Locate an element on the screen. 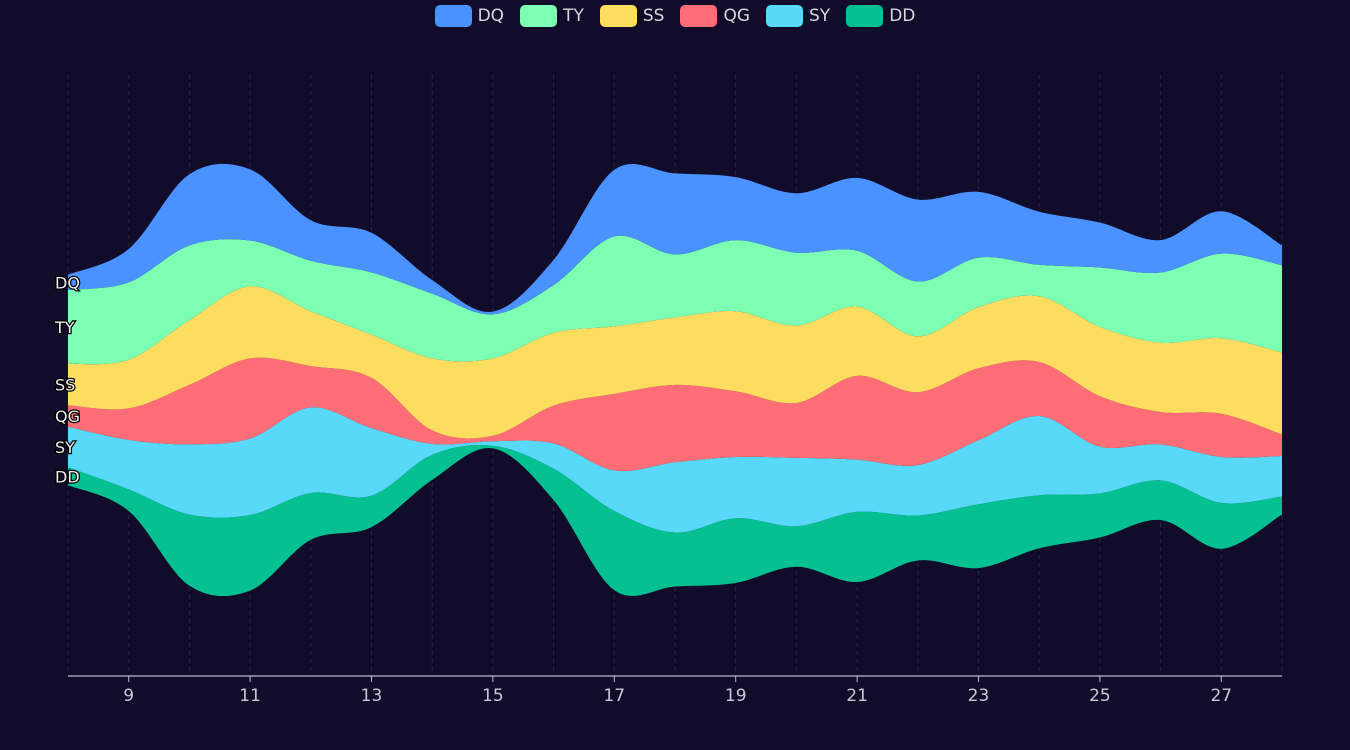 This screenshot has width=1350, height=750. legend-label-ss: SS is located at coordinates (653, 16).